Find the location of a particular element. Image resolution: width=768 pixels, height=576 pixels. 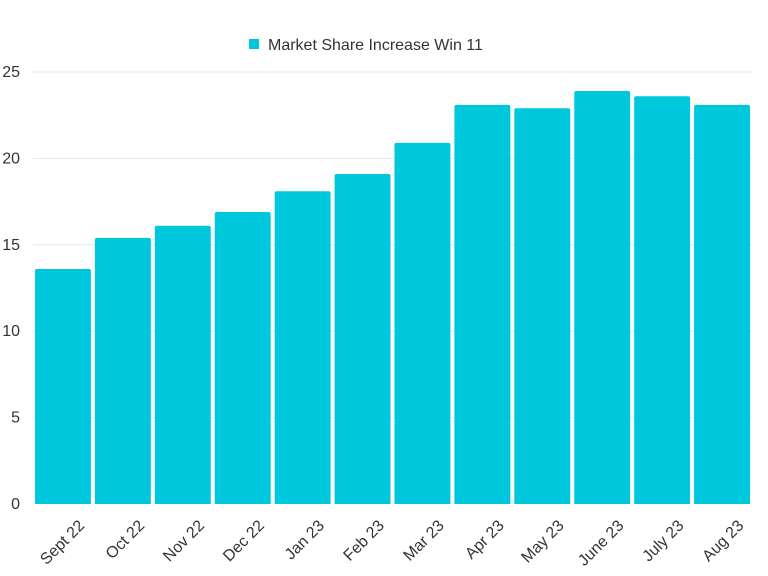

x-tick-label: Apr 23 is located at coordinates (484, 539).